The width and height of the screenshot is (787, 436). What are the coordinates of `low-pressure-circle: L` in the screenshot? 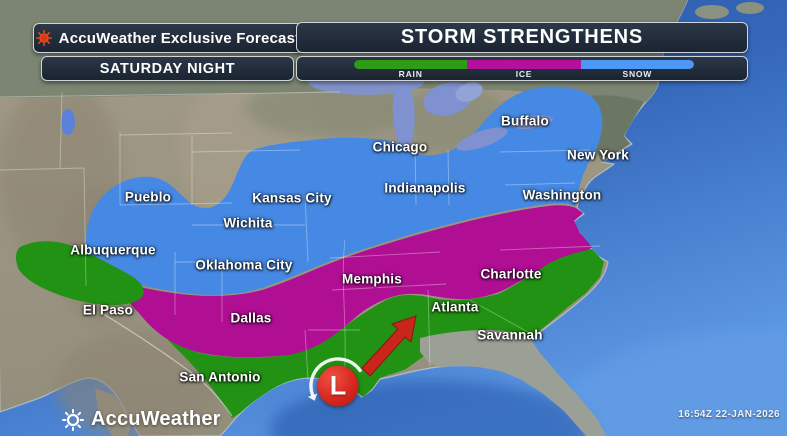 It's located at (338, 386).